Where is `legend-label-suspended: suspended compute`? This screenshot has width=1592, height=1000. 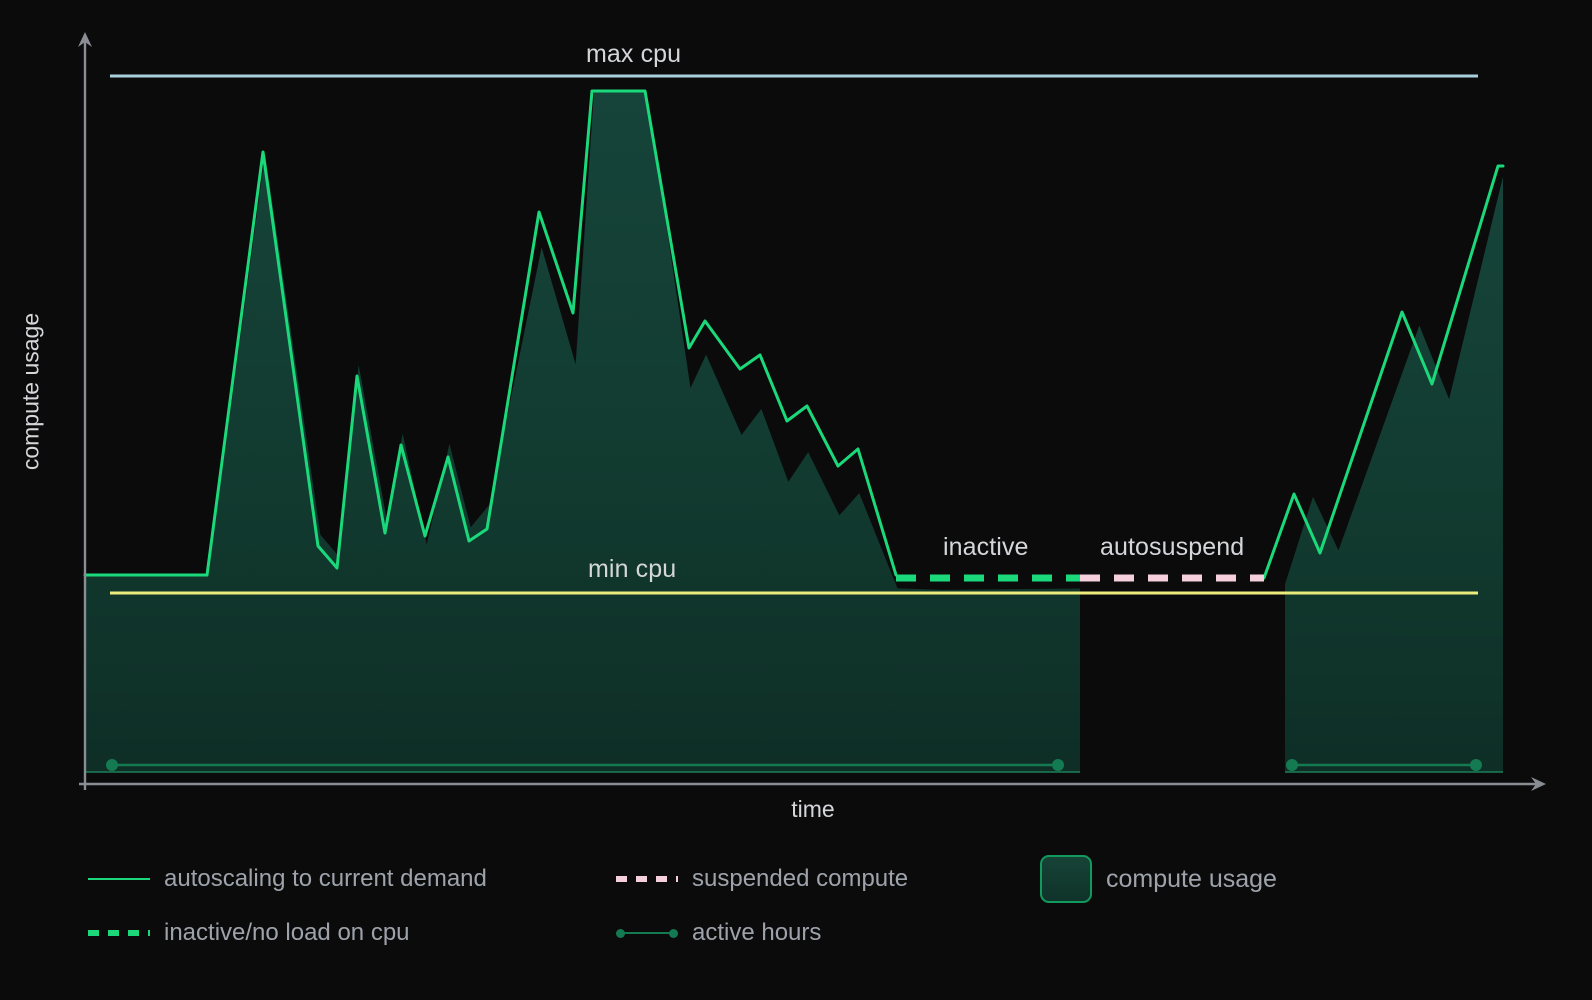 legend-label-suspended: suspended compute is located at coordinates (800, 878).